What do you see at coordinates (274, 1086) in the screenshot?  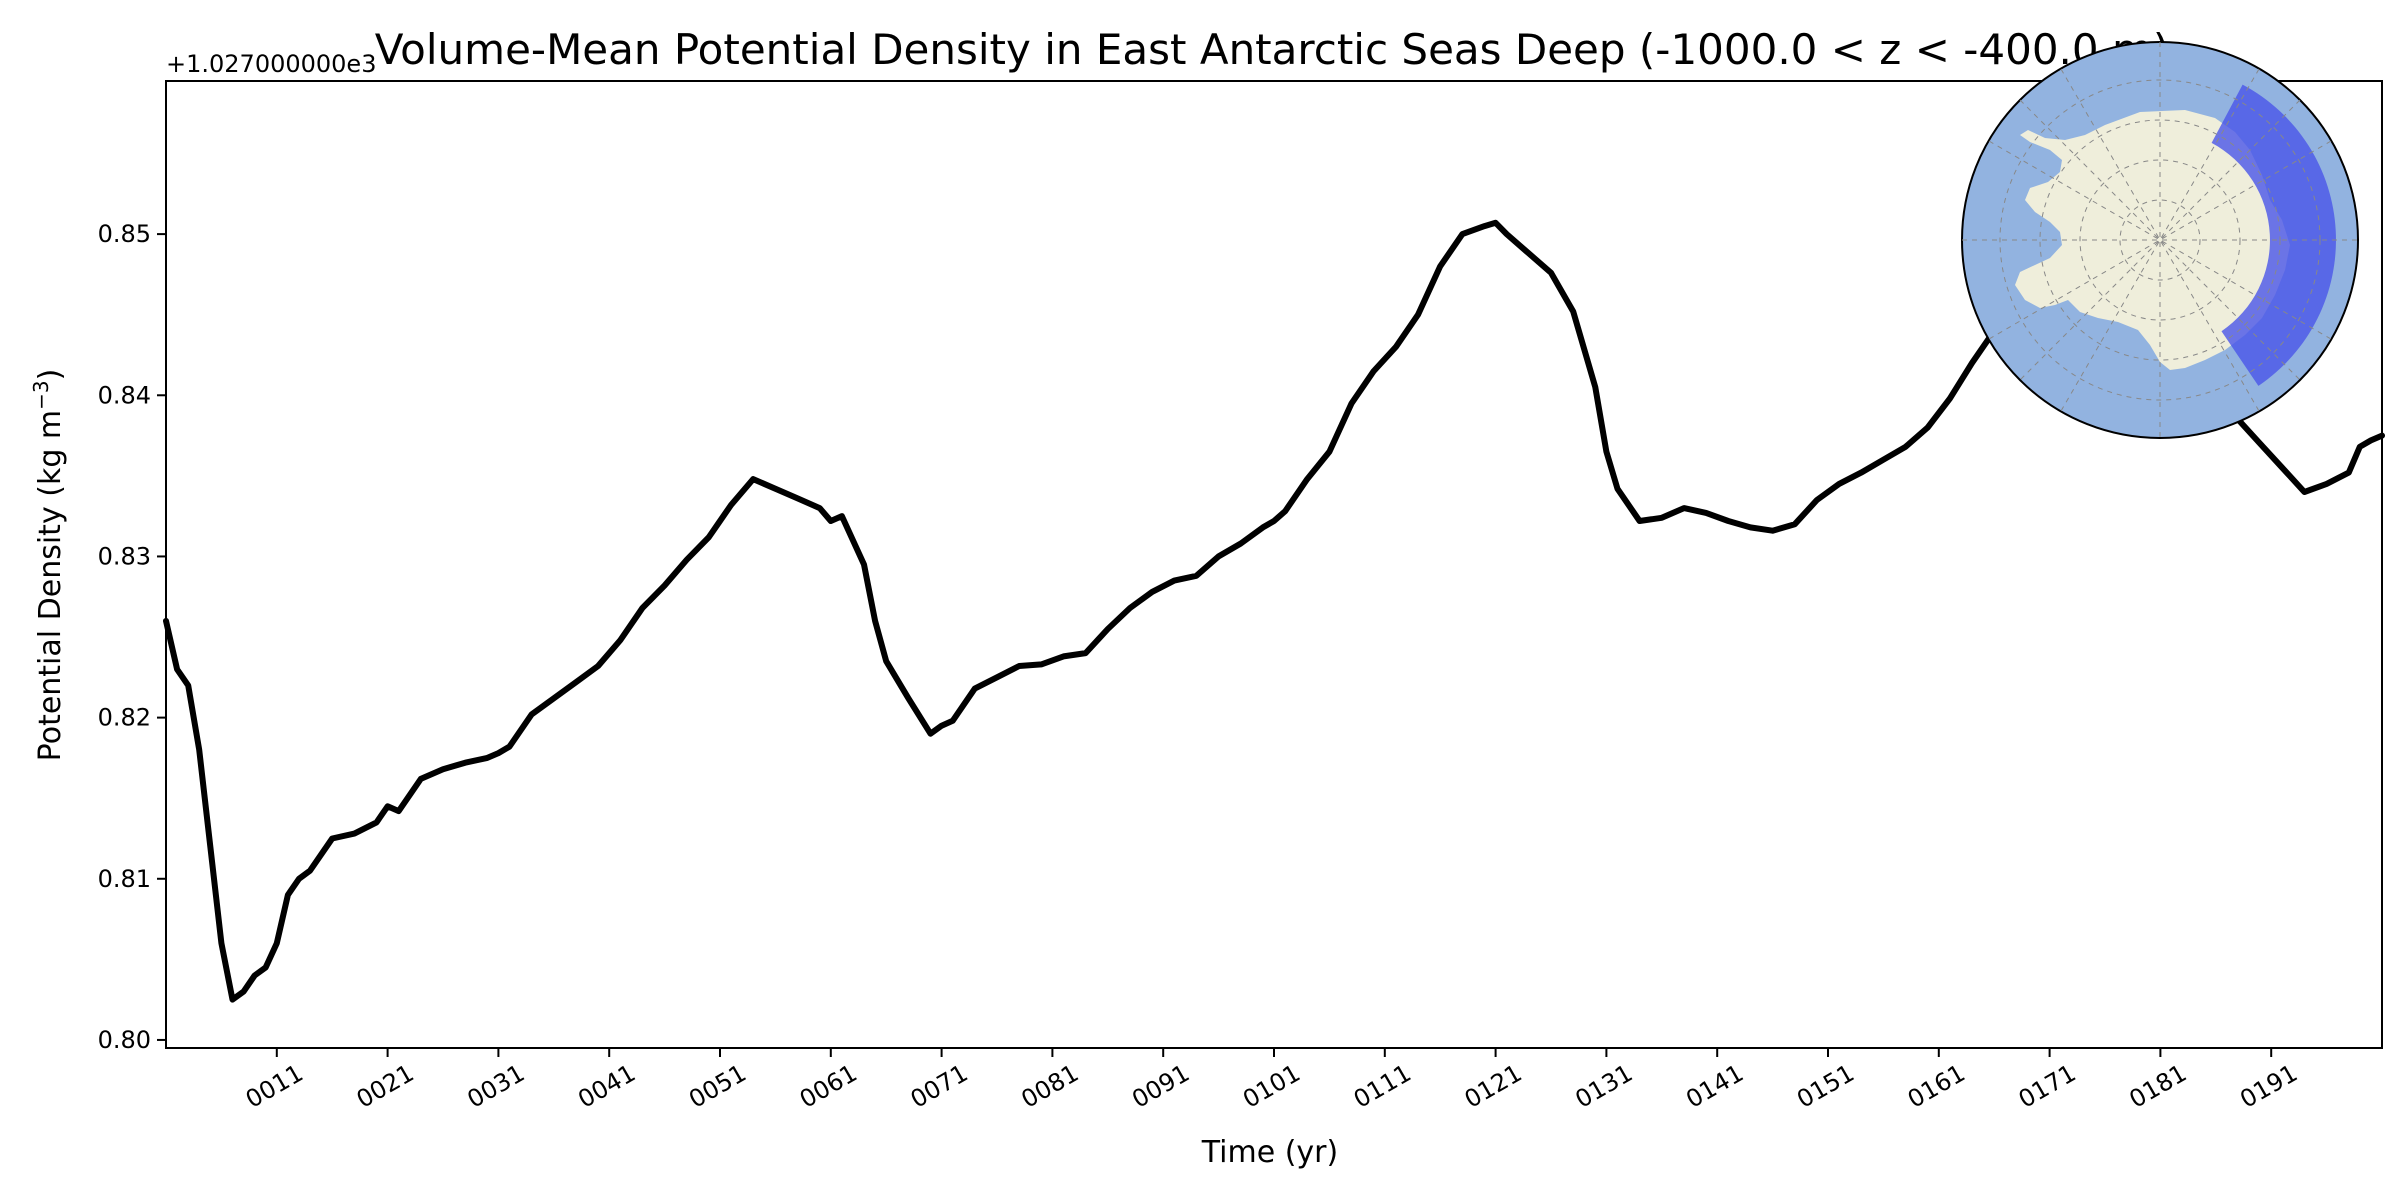 I see `x-tick-label: 0011` at bounding box center [274, 1086].